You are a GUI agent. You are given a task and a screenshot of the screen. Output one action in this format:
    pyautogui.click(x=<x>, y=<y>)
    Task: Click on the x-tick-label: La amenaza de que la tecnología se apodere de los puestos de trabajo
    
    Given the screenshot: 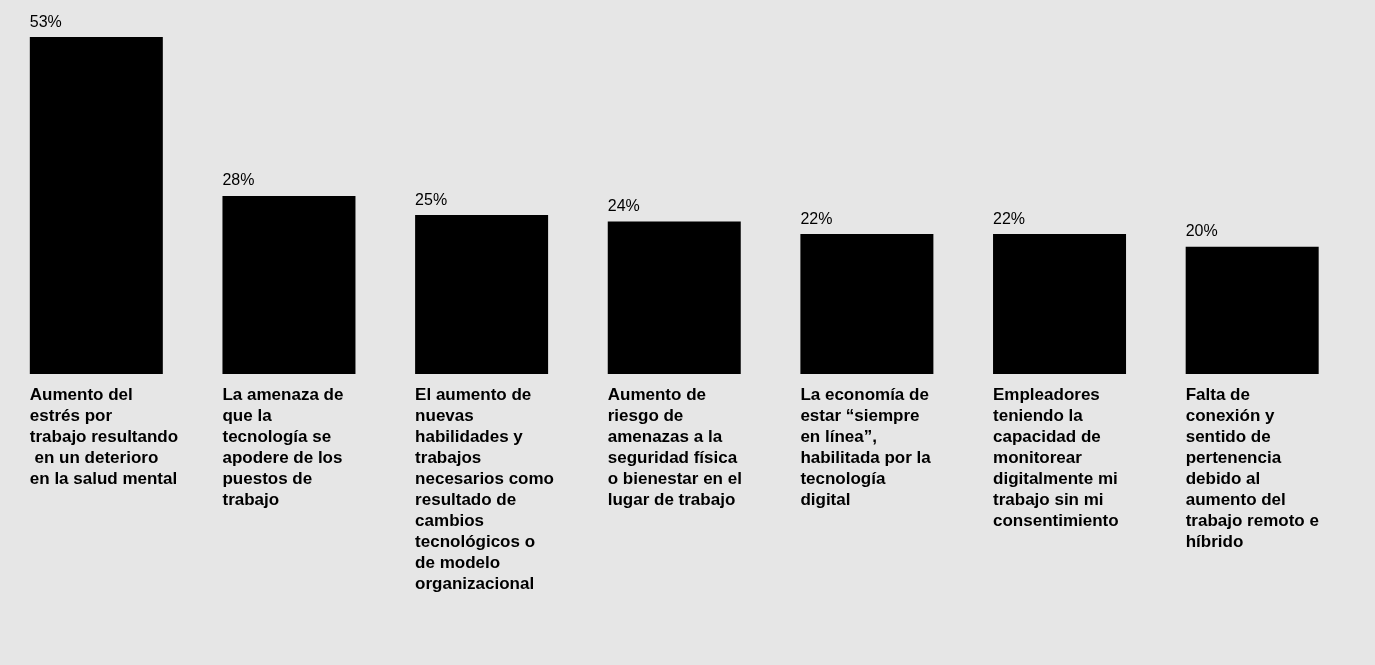 What is the action you would take?
    pyautogui.click(x=285, y=447)
    